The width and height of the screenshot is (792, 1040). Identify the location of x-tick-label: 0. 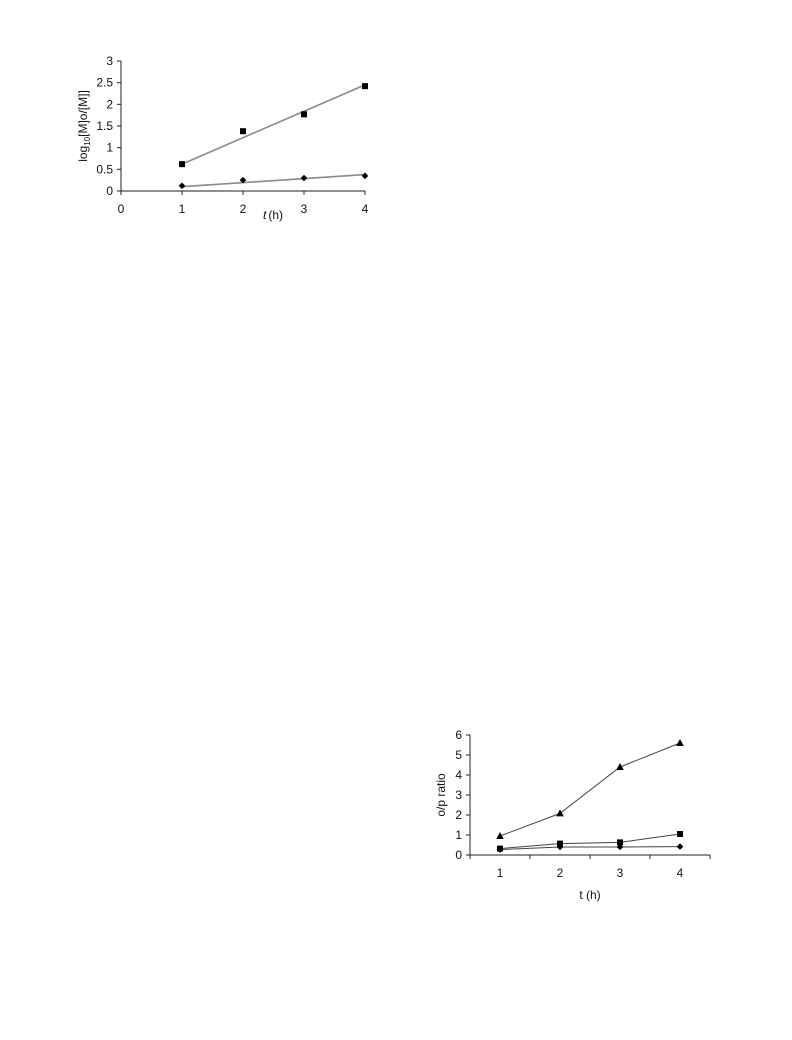
(121, 209).